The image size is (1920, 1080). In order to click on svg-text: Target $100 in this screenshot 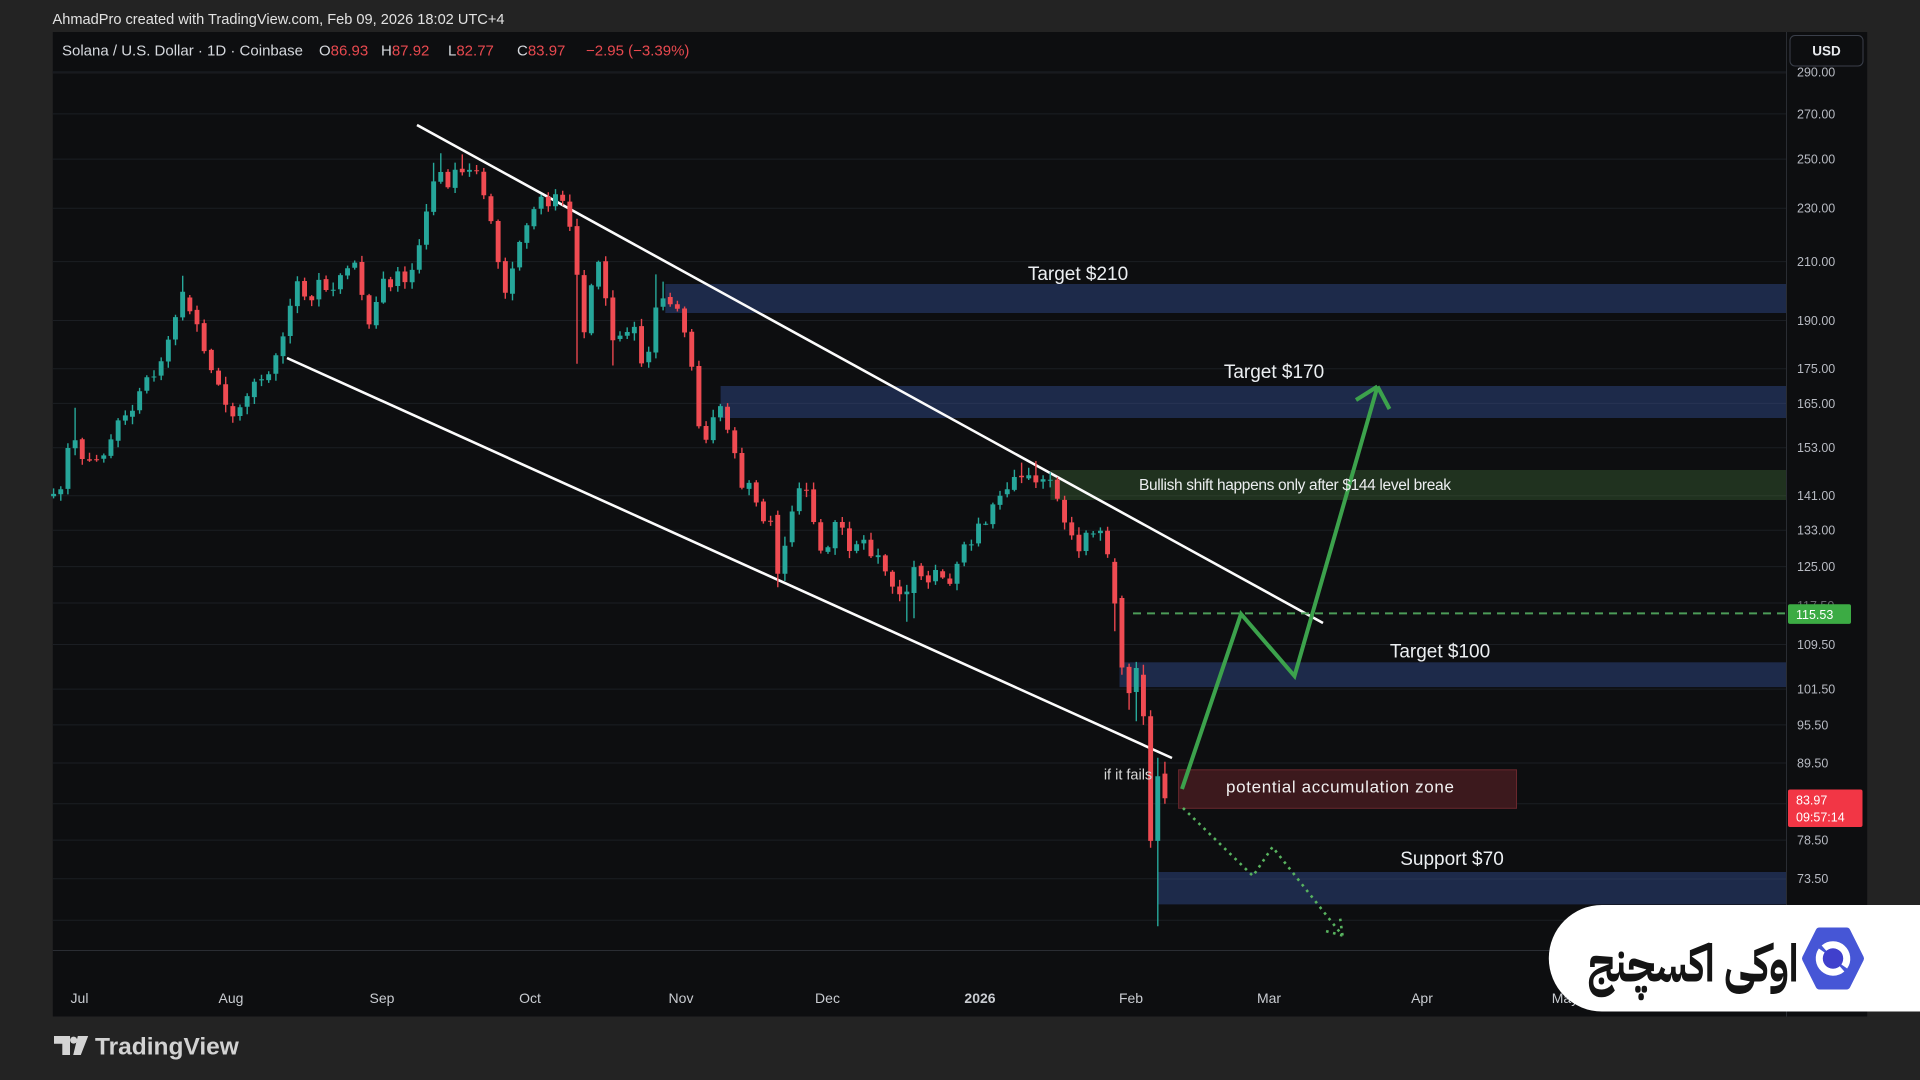, I will do `click(1440, 652)`.